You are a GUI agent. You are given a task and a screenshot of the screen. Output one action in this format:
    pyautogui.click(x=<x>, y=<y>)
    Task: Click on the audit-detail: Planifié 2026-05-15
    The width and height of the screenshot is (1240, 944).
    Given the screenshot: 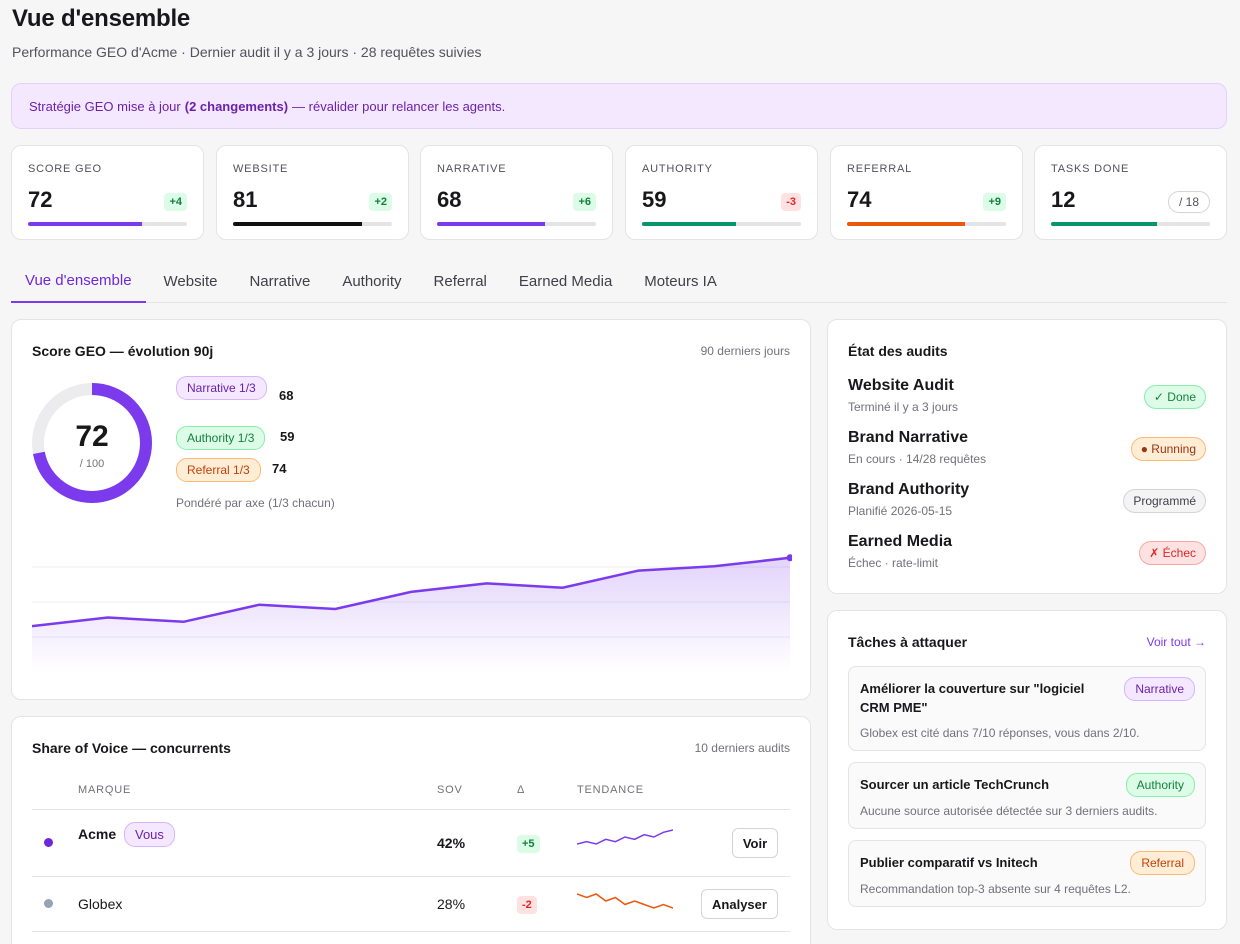 What is the action you would take?
    pyautogui.click(x=900, y=511)
    